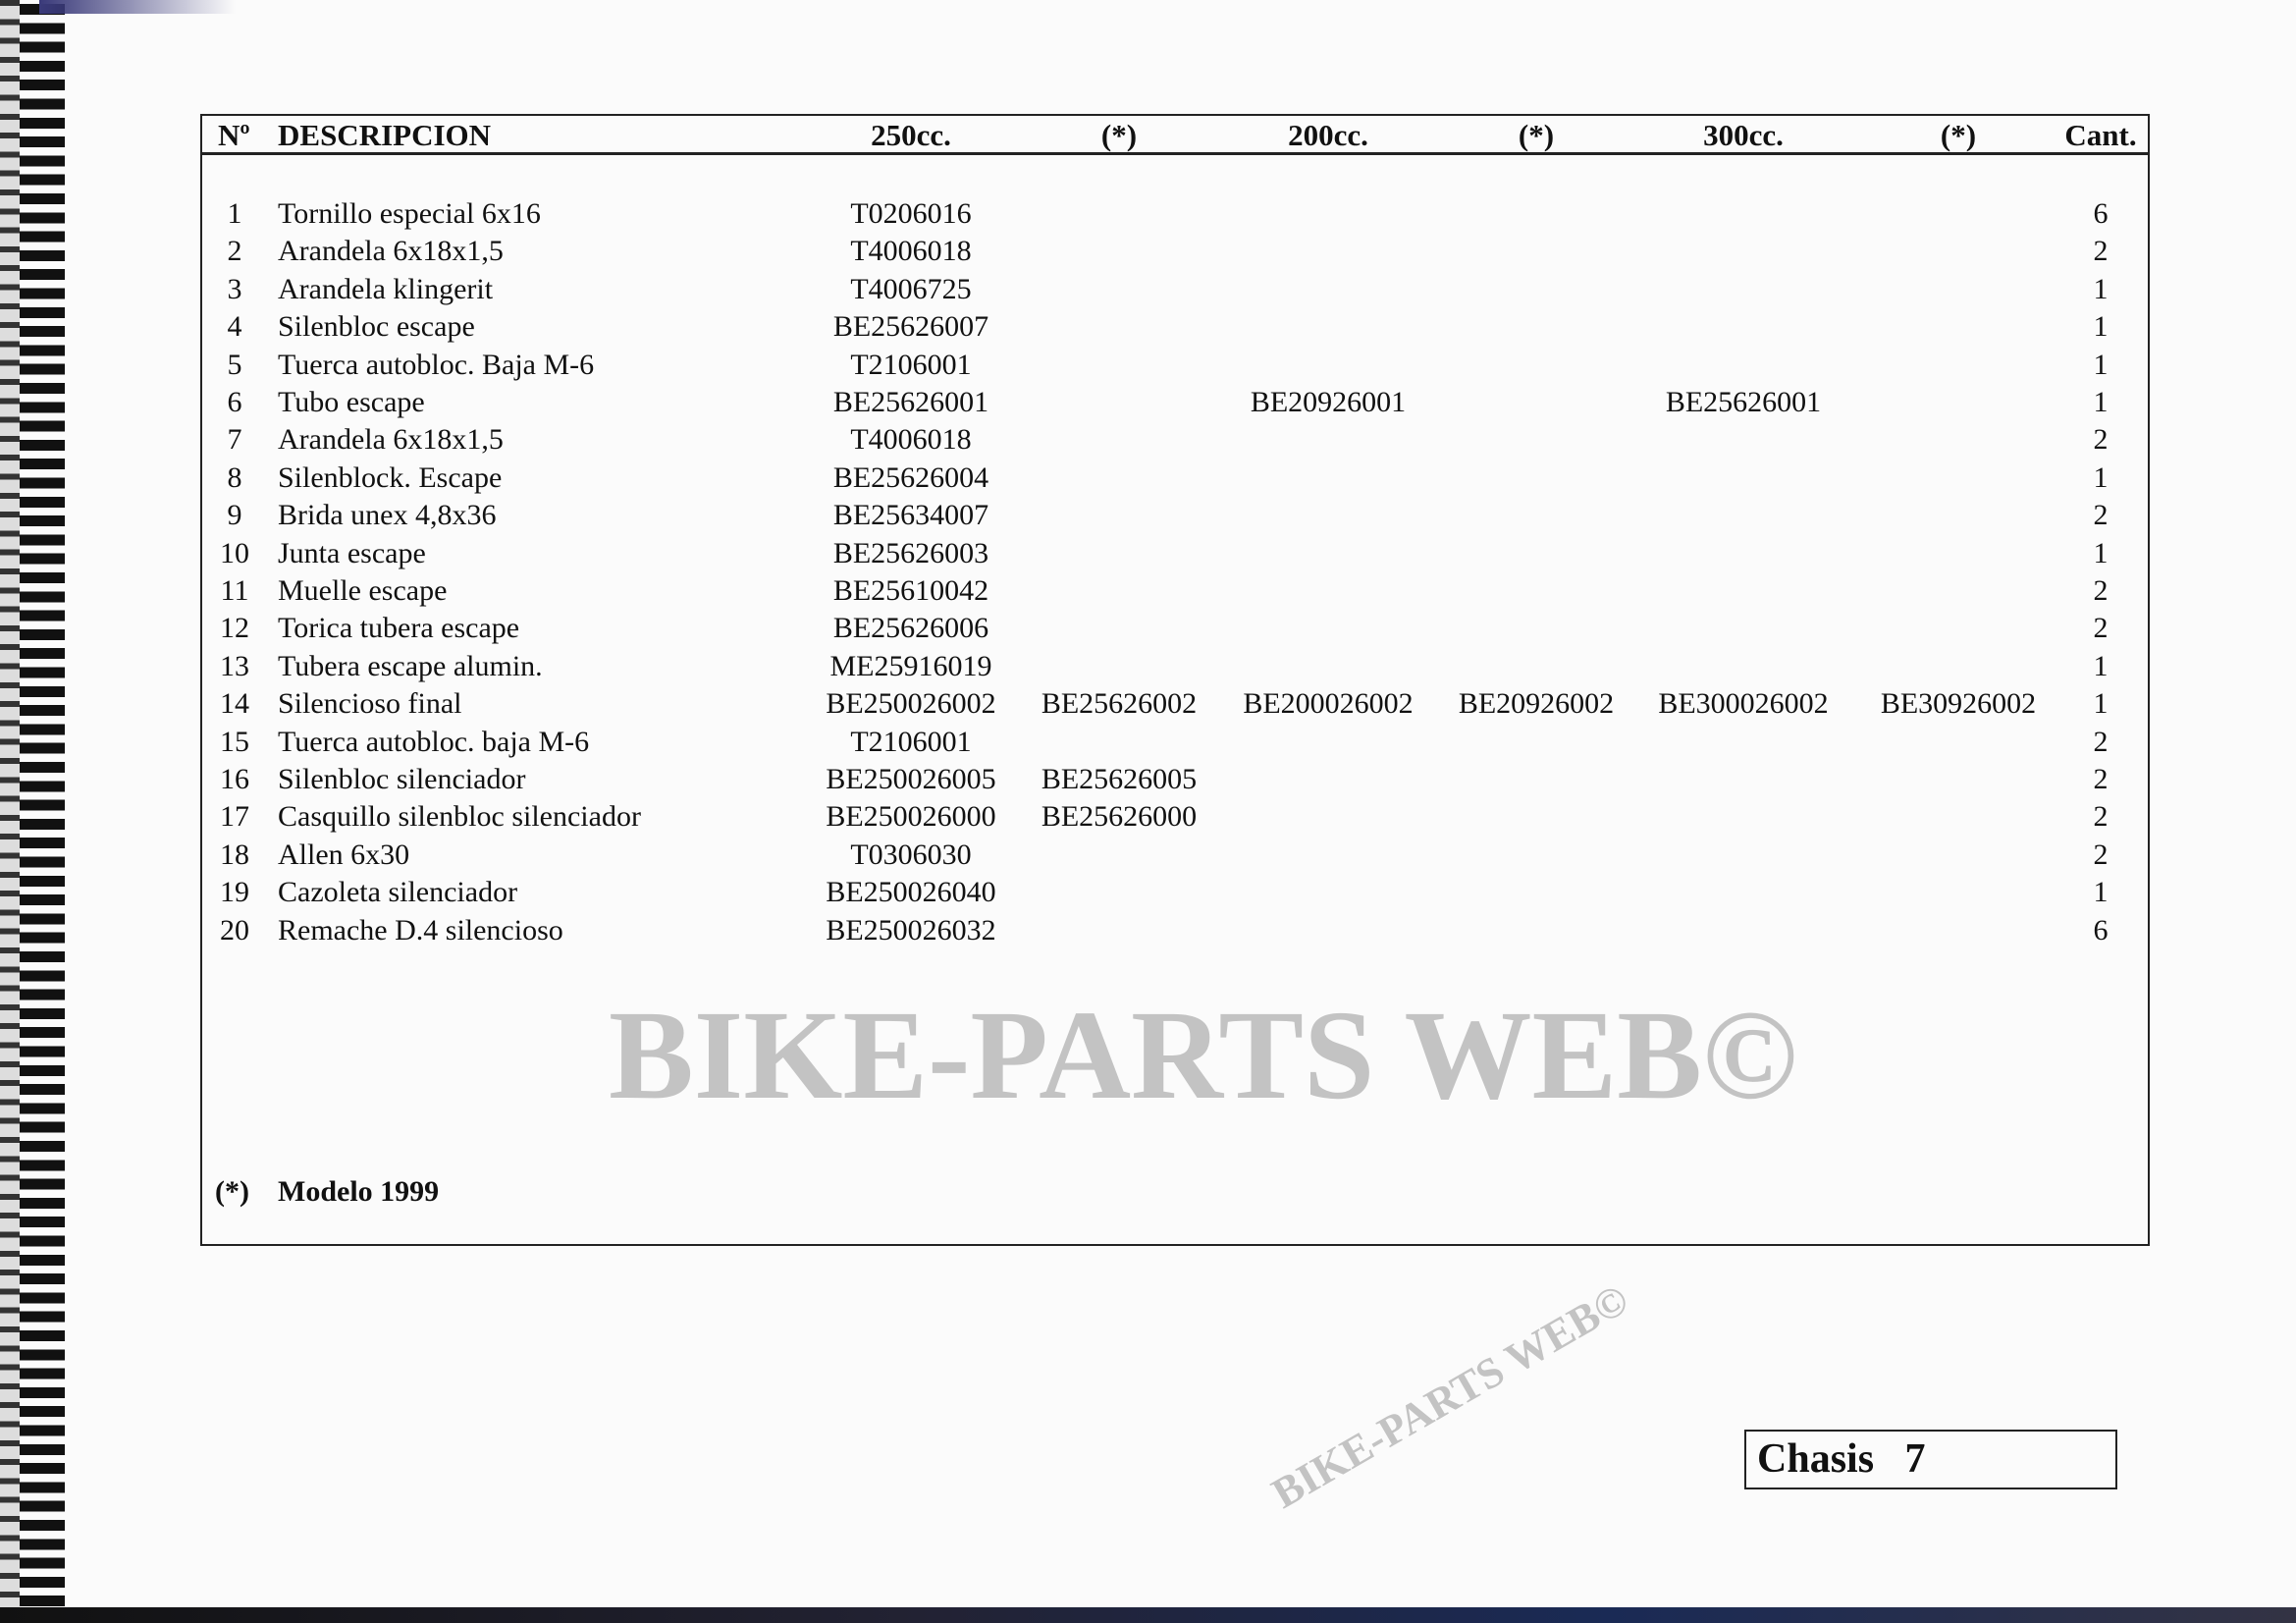  Describe the element at coordinates (1329, 402) in the screenshot. I see `part-200cc: BE20926001` at that location.